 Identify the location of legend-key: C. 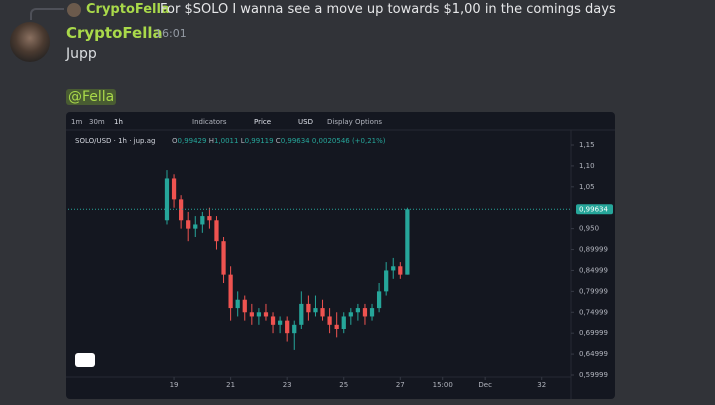
(278, 141).